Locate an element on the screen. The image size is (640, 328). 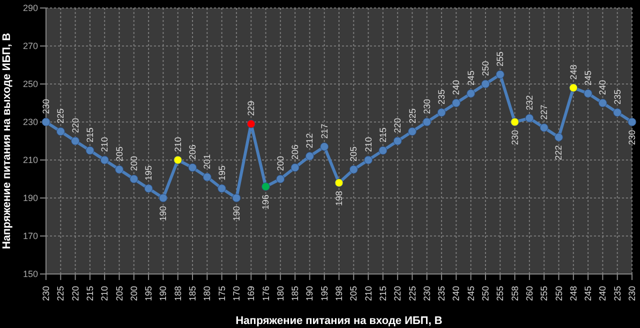
y-tick-label: 270 is located at coordinates (30, 46).